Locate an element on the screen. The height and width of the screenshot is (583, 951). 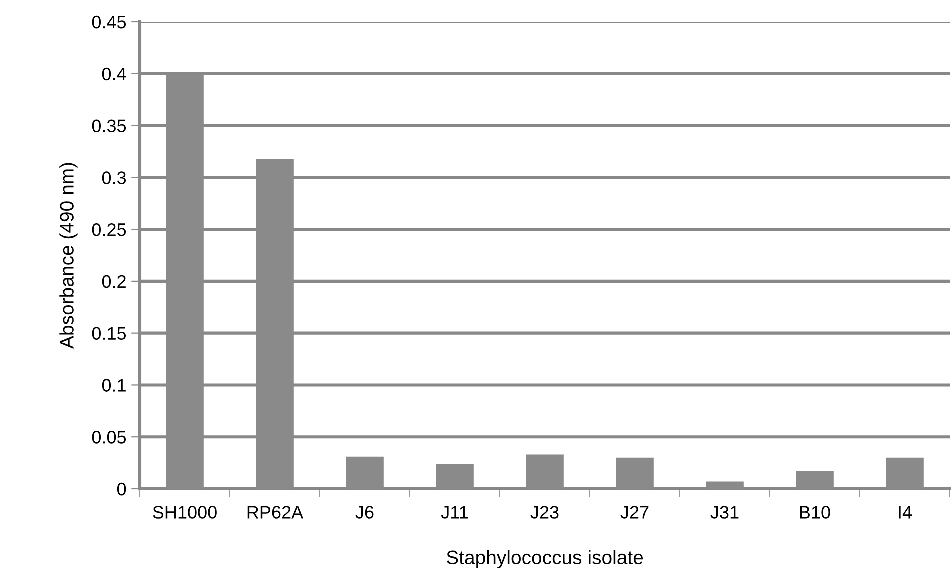
x-tick-label: J31 is located at coordinates (724, 512).